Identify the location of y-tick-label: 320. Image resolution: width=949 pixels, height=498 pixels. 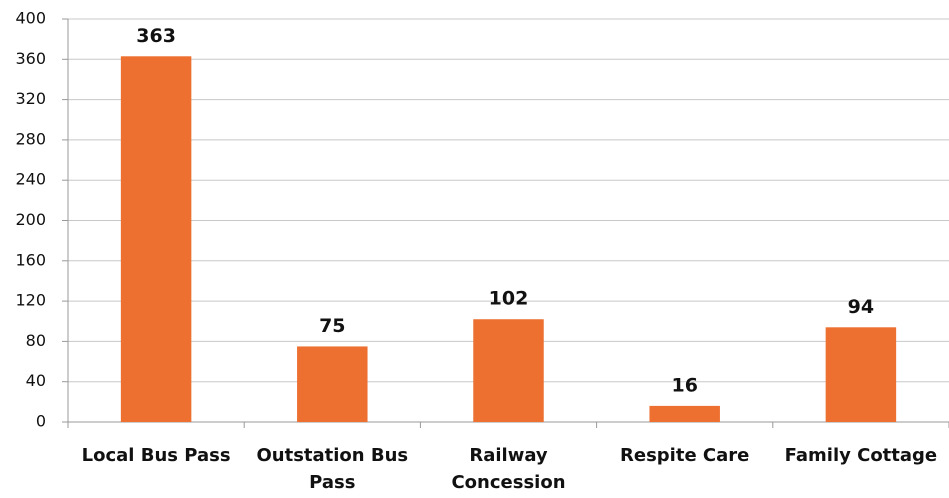
(30, 98).